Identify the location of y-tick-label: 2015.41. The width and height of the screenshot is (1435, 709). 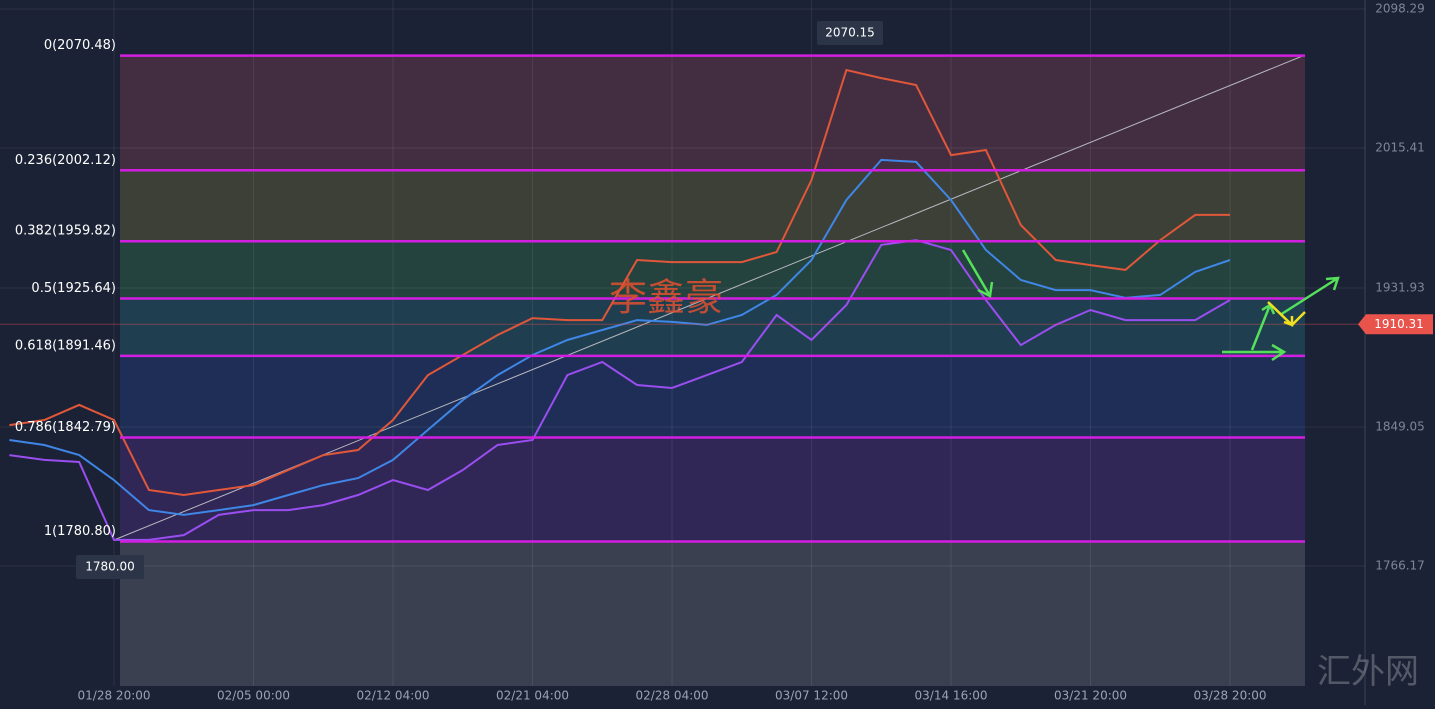
(1400, 147).